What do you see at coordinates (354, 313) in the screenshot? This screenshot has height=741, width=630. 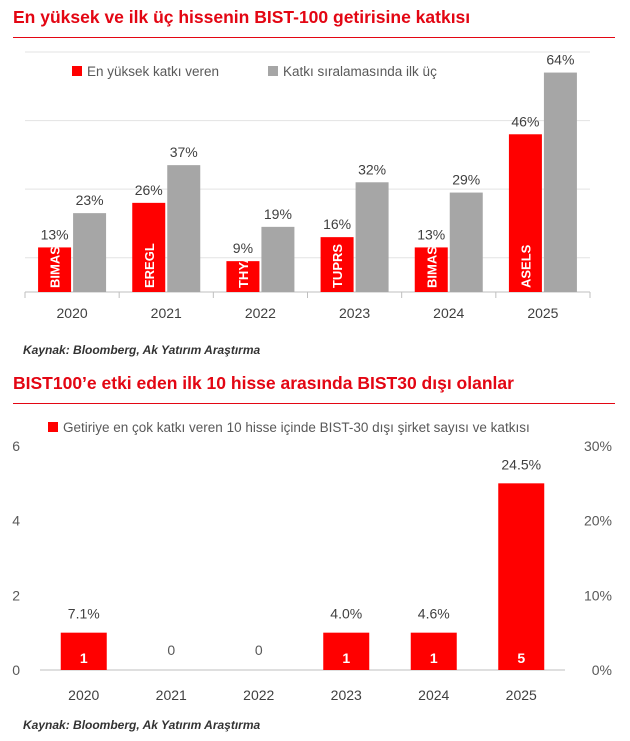 I see `chart1-x-tick-label: 2023` at bounding box center [354, 313].